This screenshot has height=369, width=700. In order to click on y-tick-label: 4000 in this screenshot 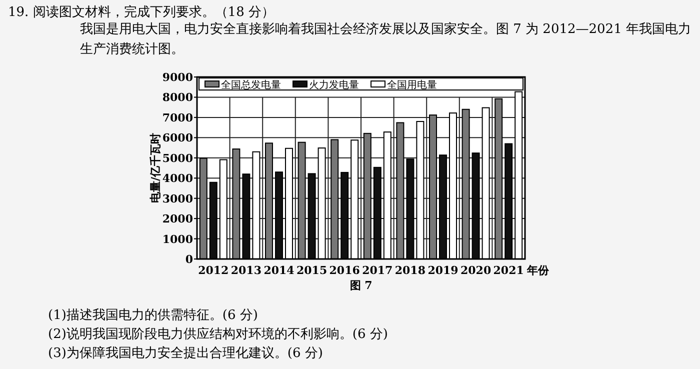, I will do `click(178, 179)`.